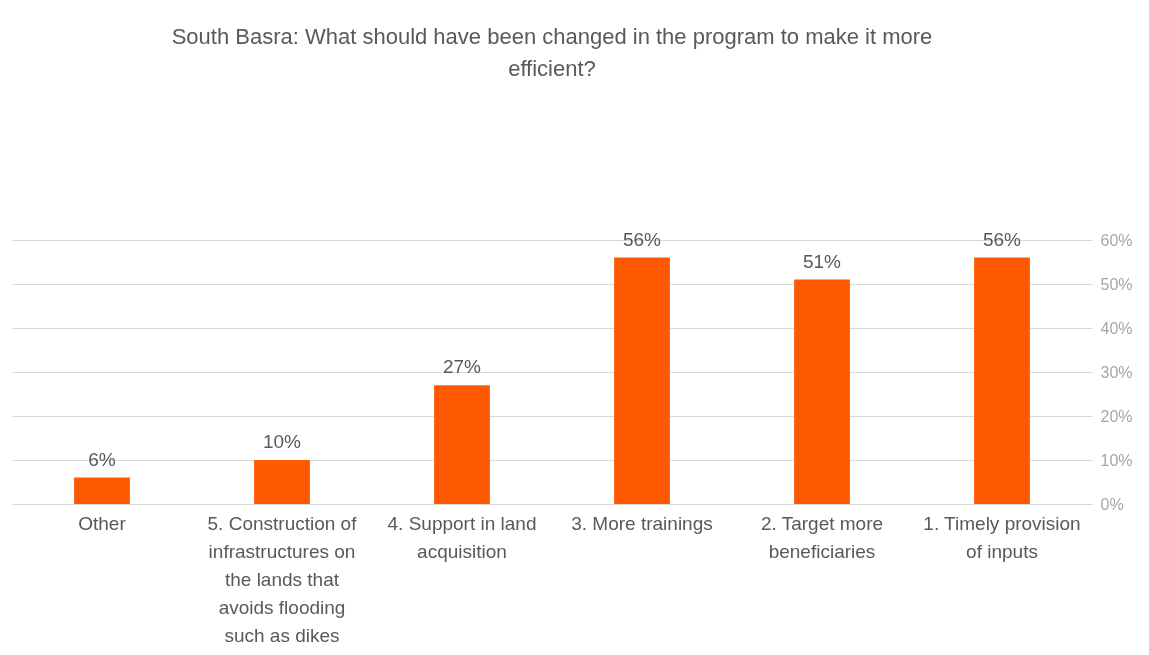 This screenshot has height=655, width=1149. Describe the element at coordinates (822, 537) in the screenshot. I see `x-tick-label: 2. Target more beneficiaries` at that location.